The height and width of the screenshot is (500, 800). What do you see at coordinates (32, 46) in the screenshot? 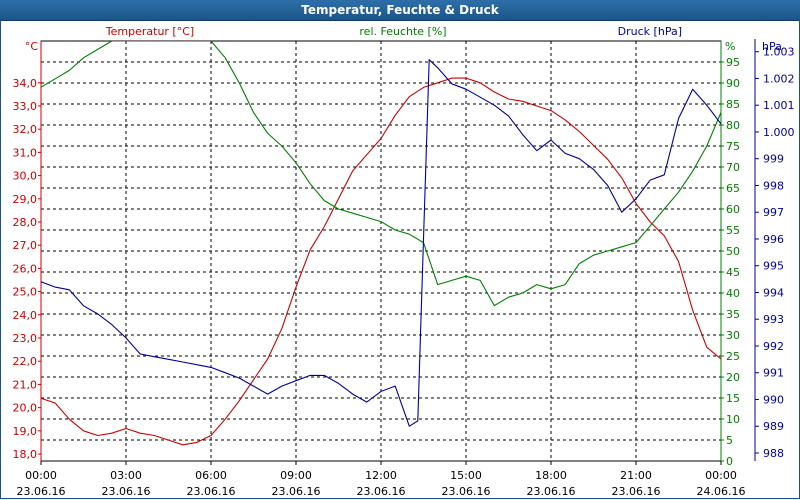
I see `temperature-unit-label: °C` at bounding box center [32, 46].